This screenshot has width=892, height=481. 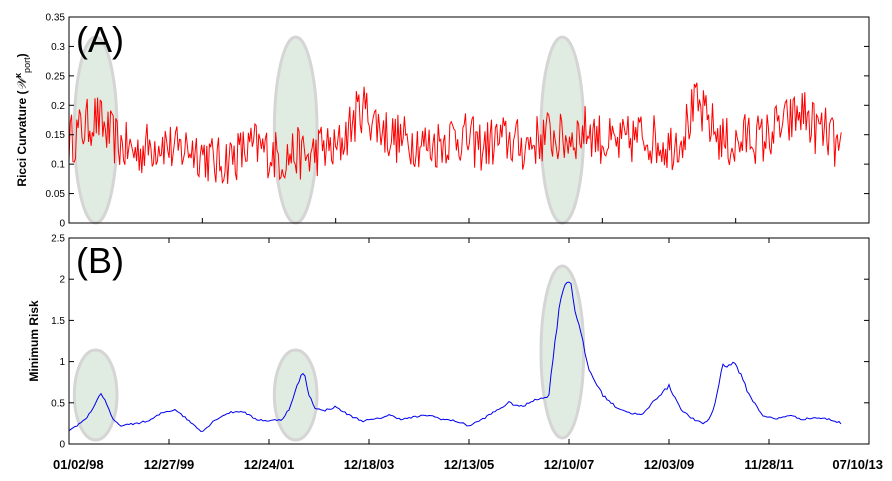 I want to click on y-tick-label: 0.25, so click(x=56, y=76).